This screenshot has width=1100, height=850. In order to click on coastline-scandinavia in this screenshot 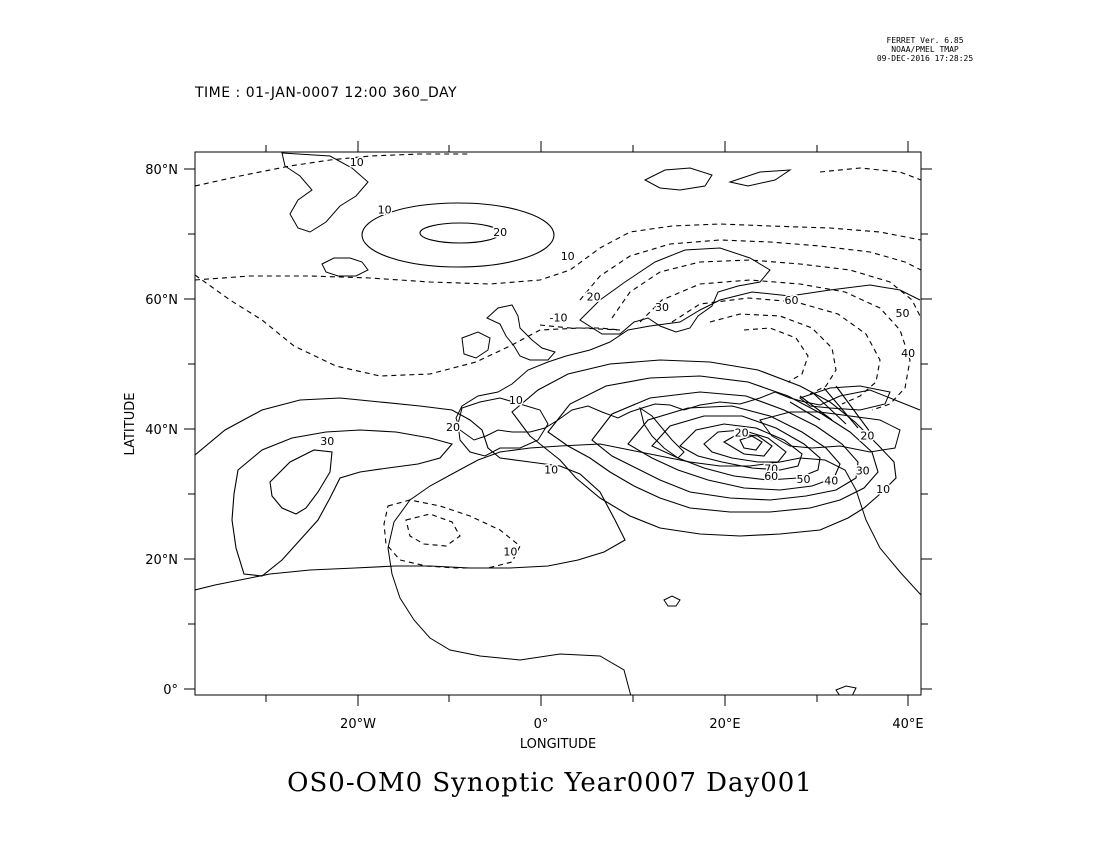, I will do `click(675, 291)`.